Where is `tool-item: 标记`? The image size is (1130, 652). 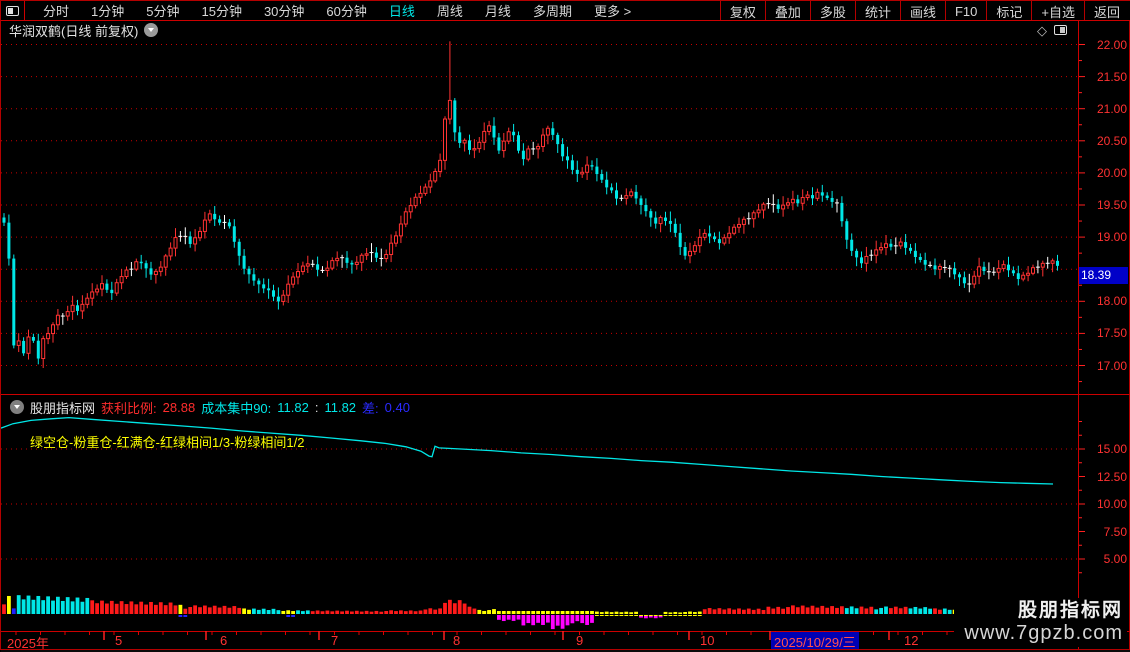
tool-item: 标记 is located at coordinates (1008, 10).